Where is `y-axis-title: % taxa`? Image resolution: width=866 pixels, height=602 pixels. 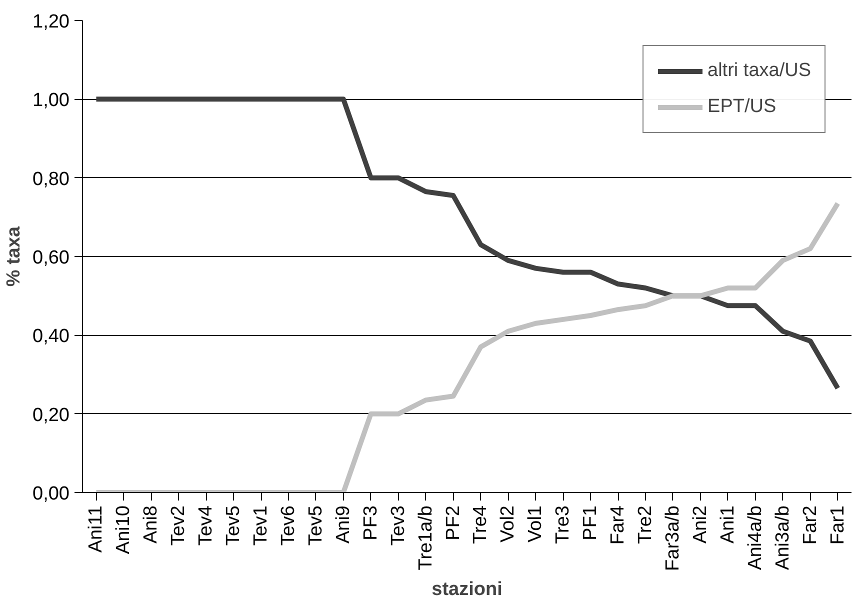 y-axis-title: % taxa is located at coordinates (14, 256).